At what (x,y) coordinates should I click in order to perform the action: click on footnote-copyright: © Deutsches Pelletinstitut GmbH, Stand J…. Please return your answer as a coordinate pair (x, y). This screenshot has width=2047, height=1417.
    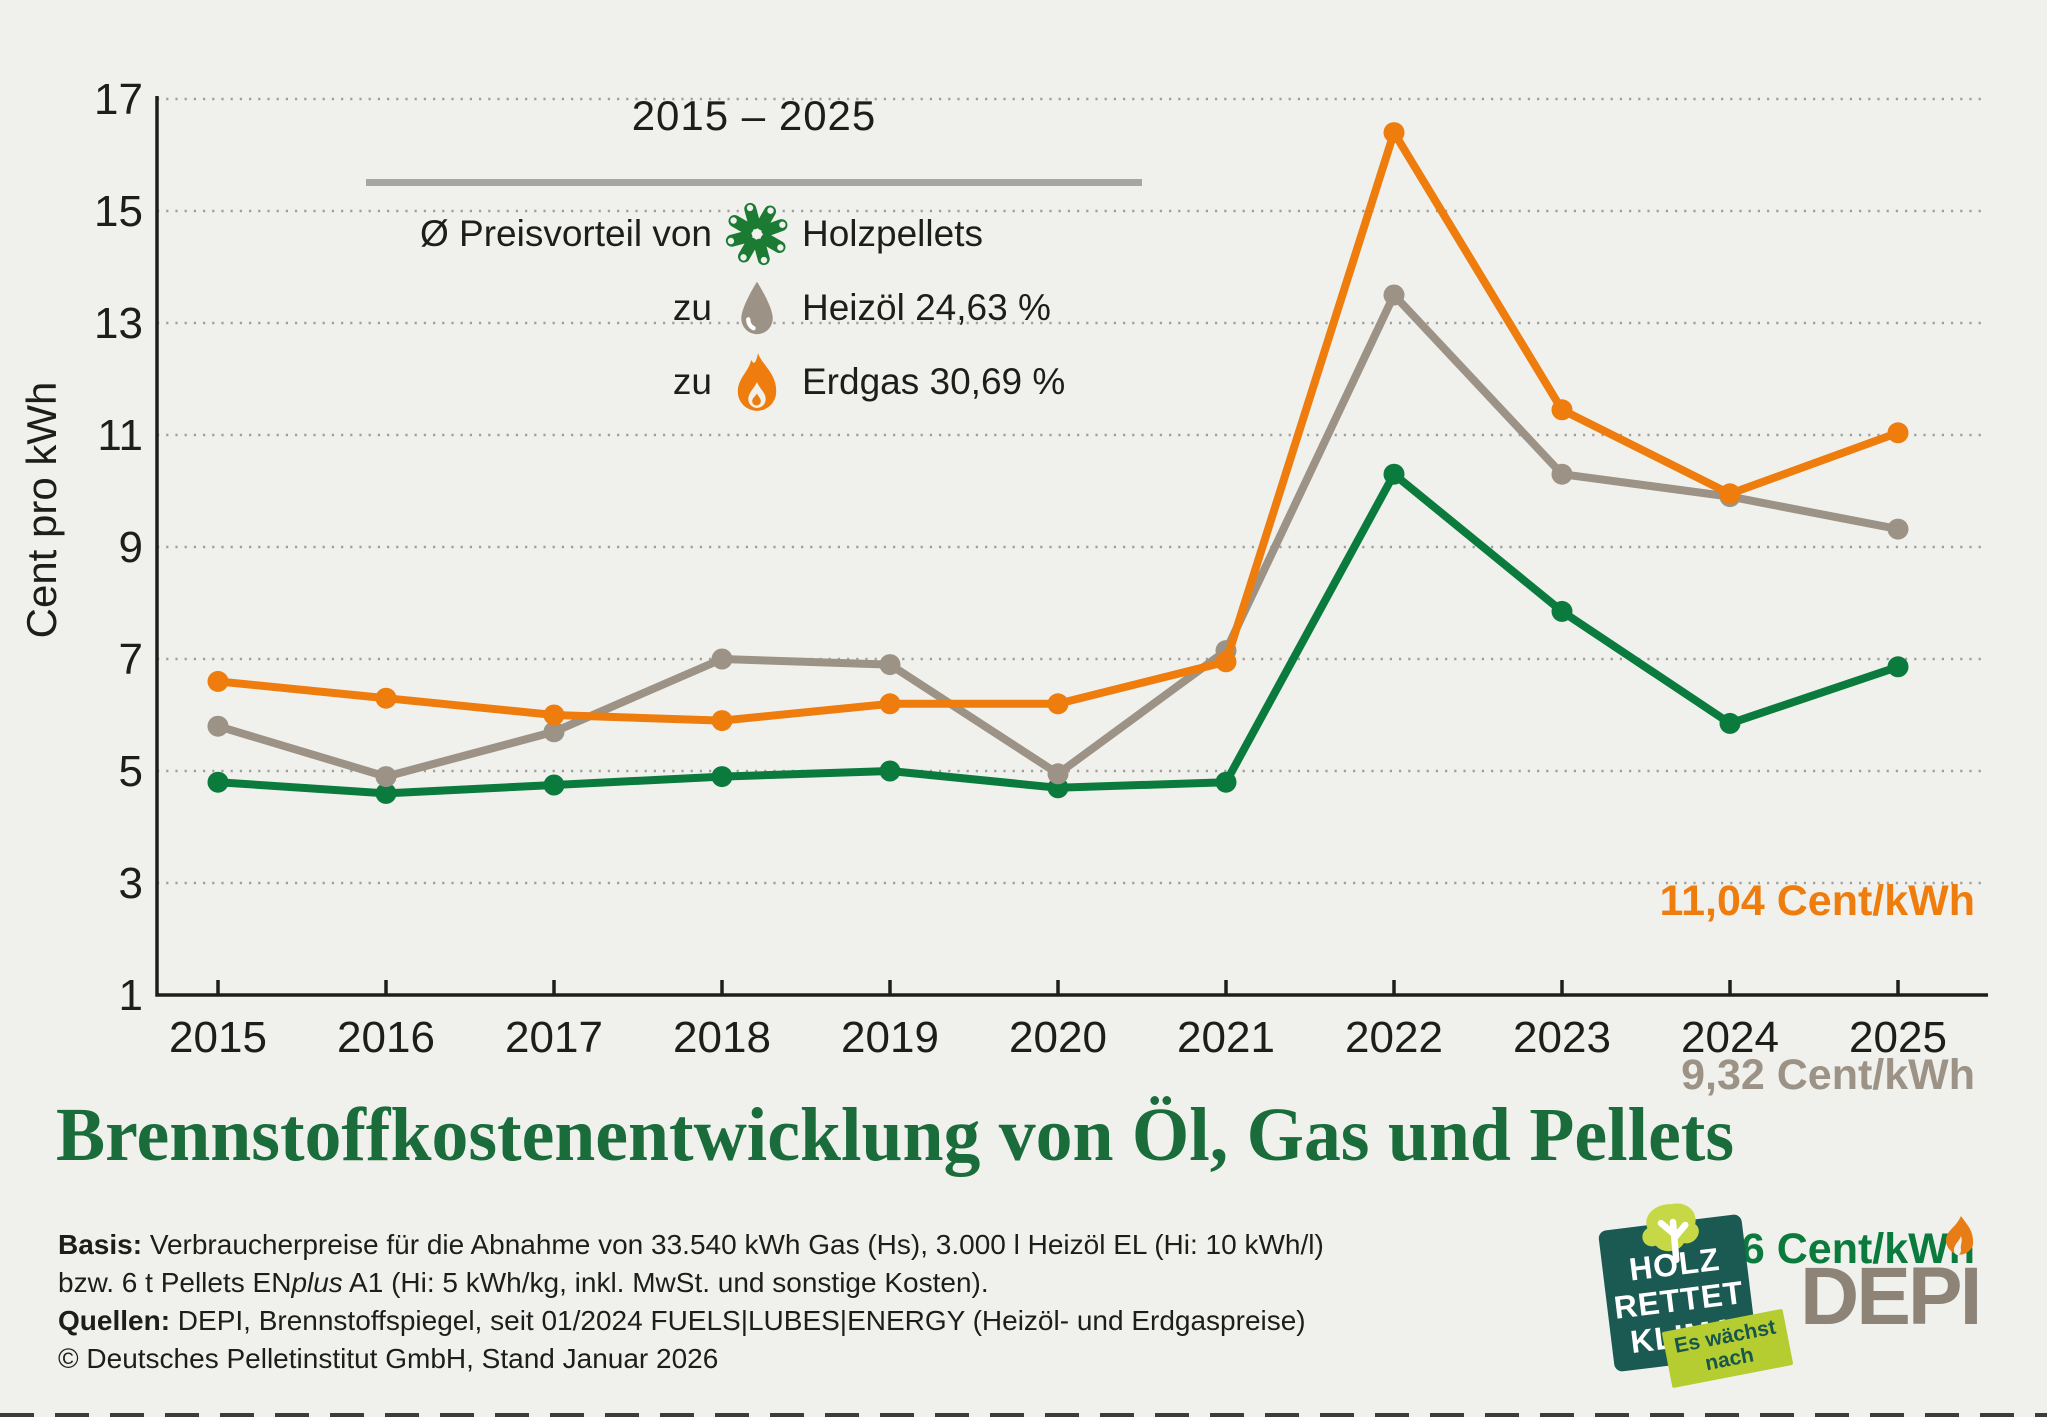
    Looking at the image, I should click on (388, 1358).